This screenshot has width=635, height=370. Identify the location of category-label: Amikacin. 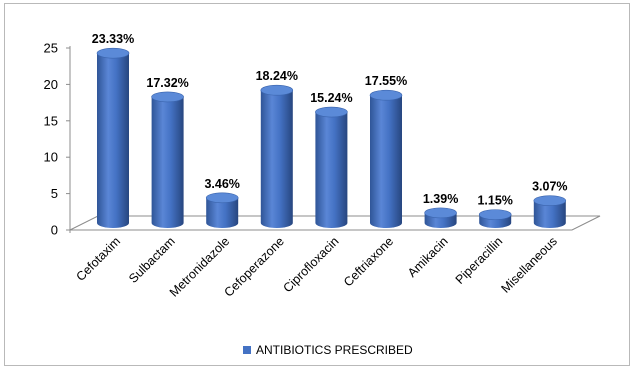
(428, 257).